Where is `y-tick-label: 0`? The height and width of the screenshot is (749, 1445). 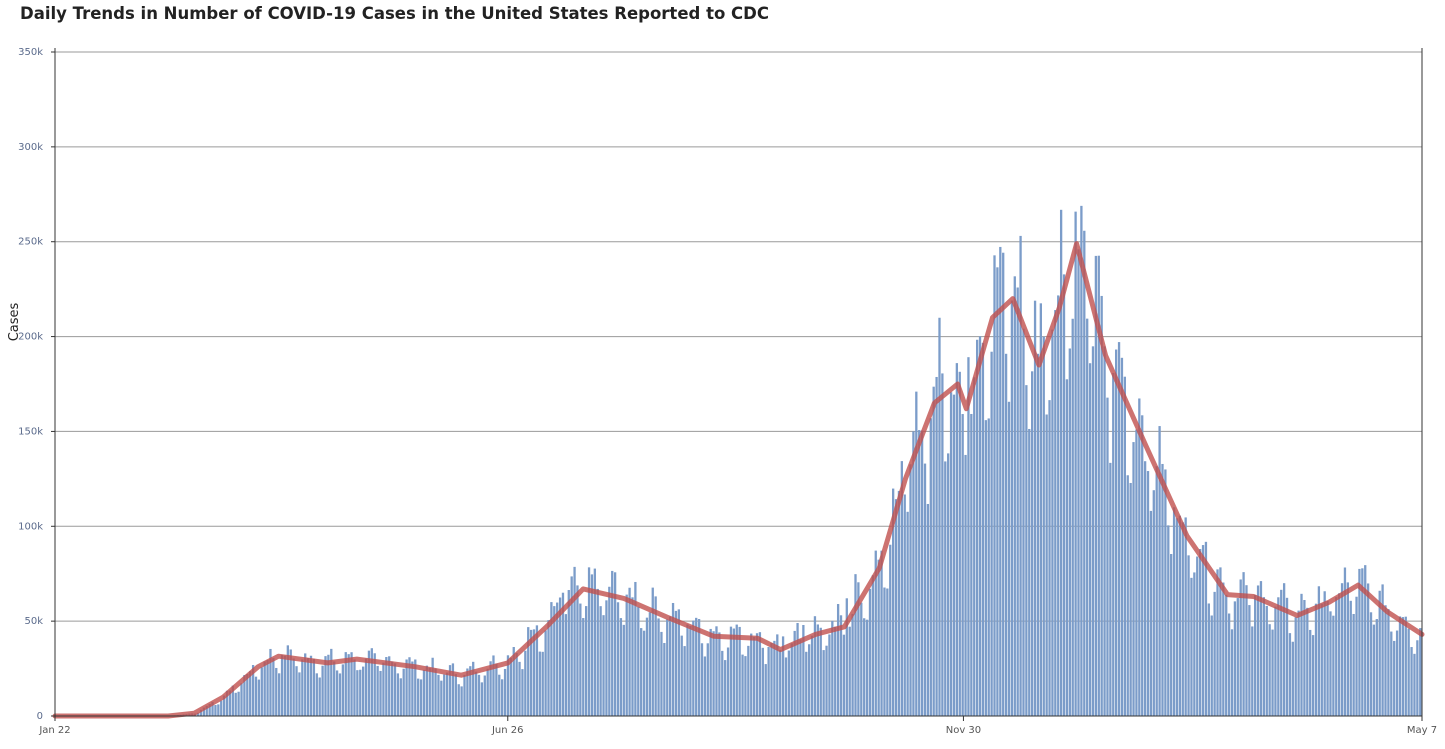 y-tick-label: 0 is located at coordinates (40, 716).